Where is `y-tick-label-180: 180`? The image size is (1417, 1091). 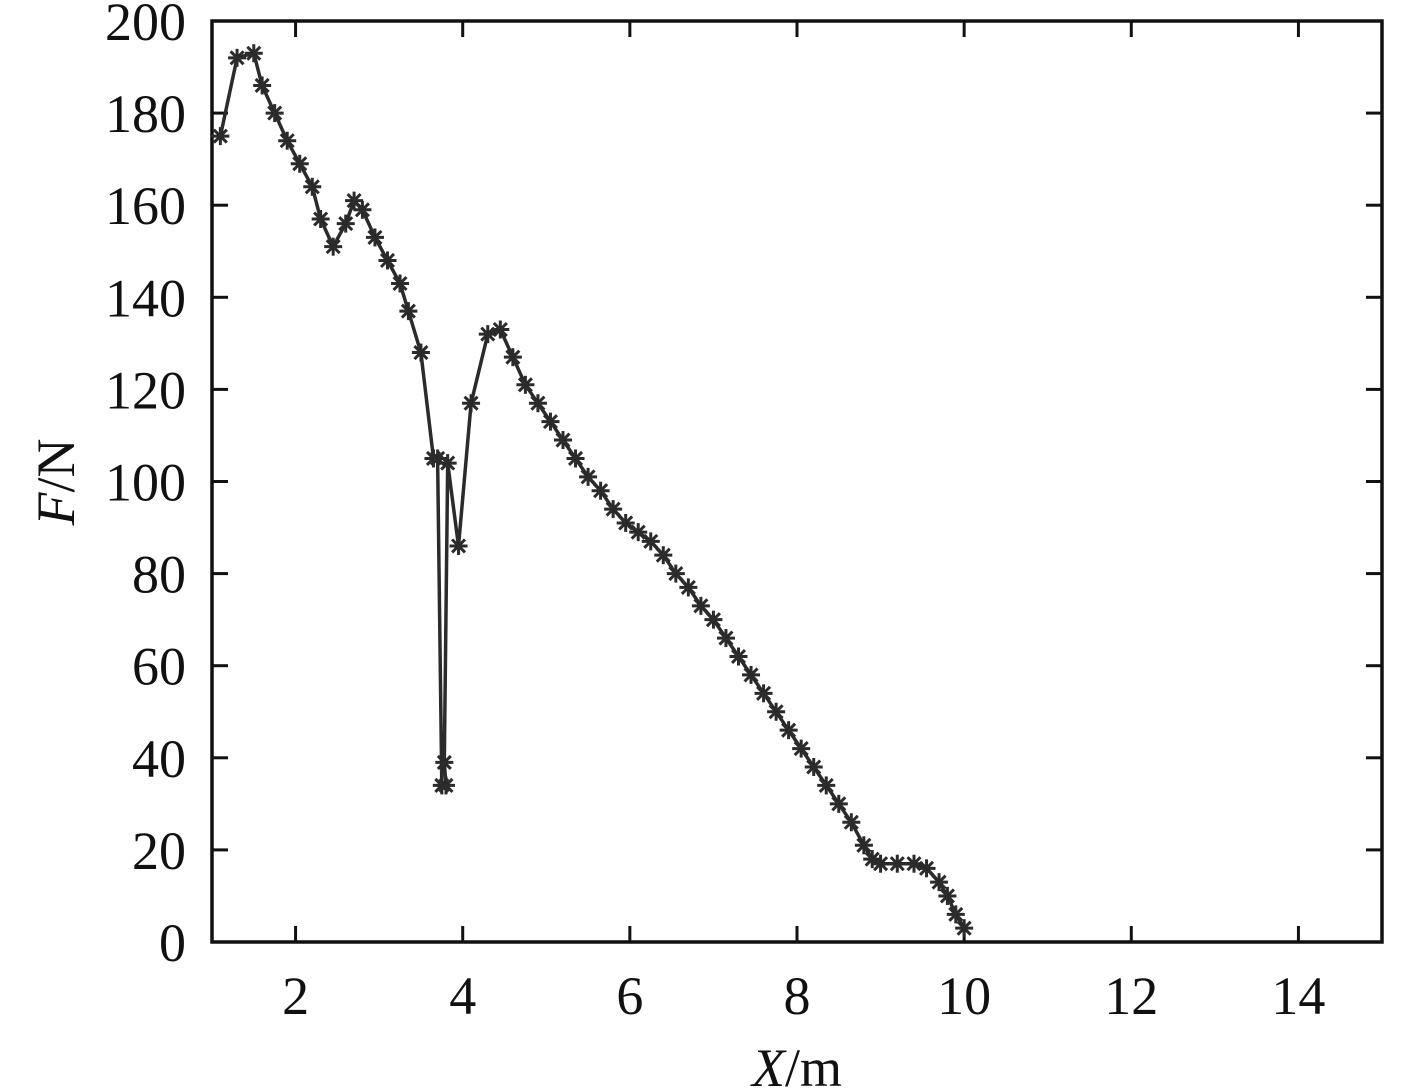 y-tick-label-180: 180 is located at coordinates (145, 114).